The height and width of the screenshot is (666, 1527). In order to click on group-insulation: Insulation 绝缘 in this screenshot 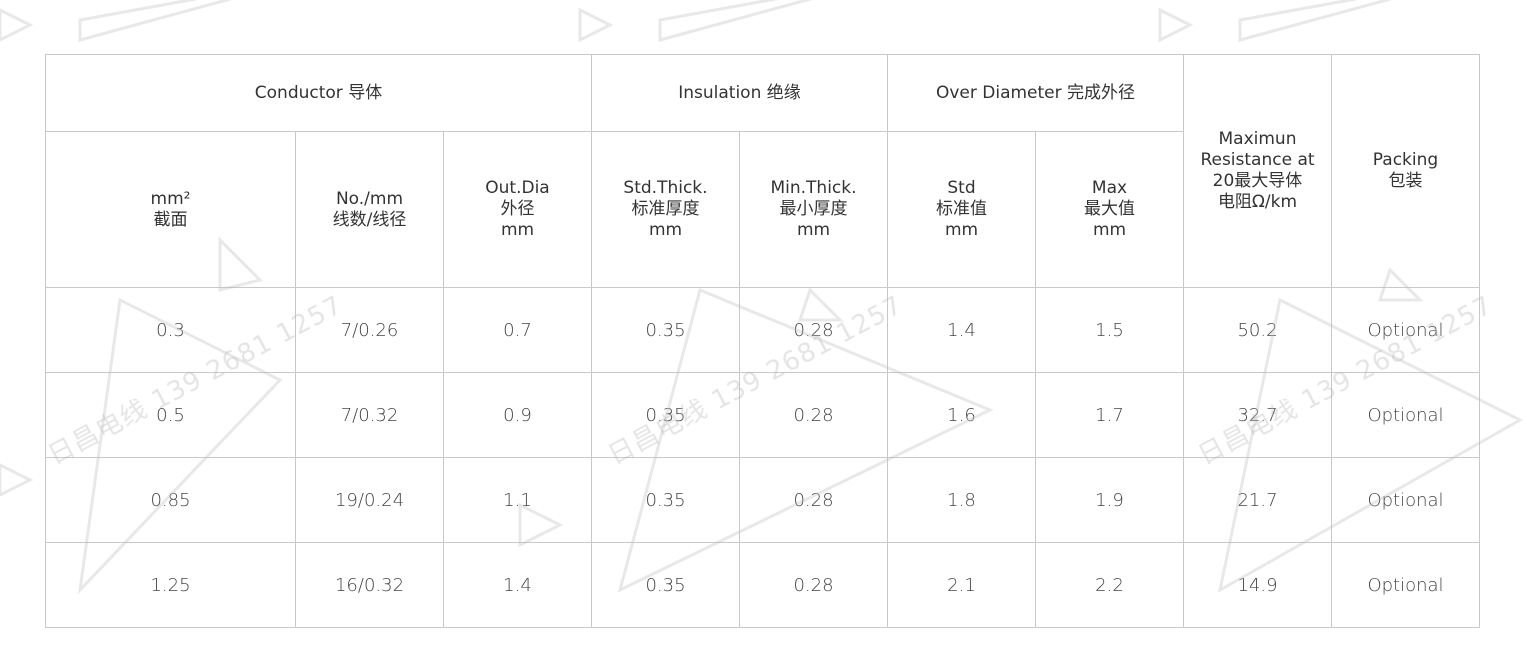, I will do `click(739, 93)`.